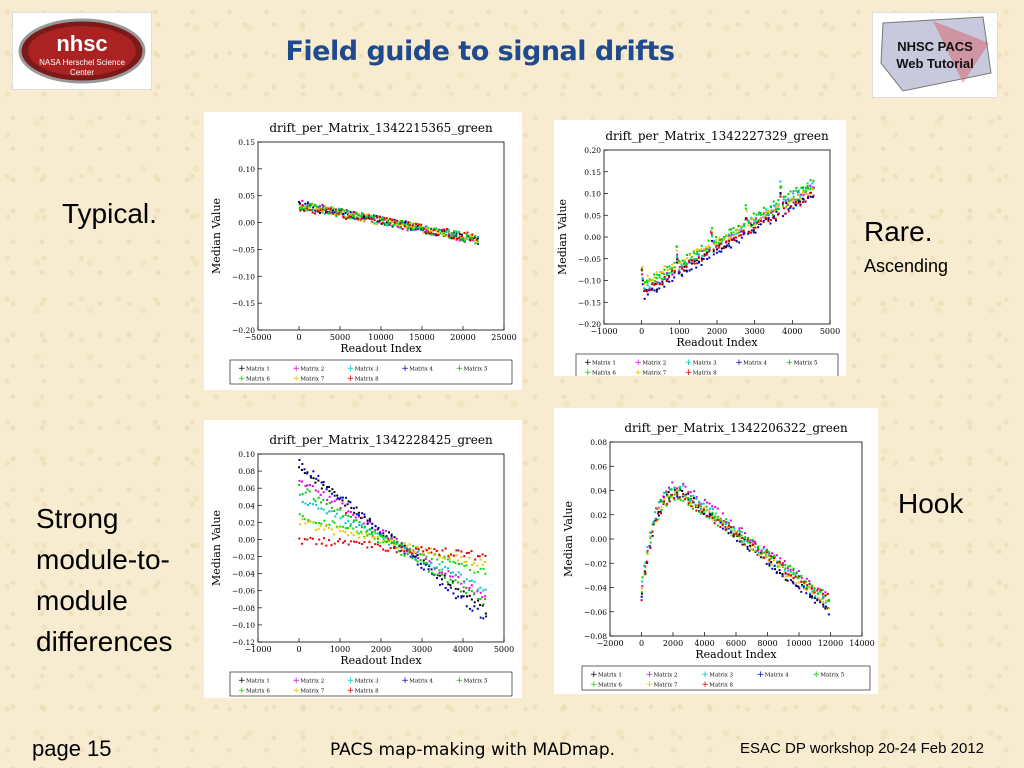  I want to click on x-tick-label: 14000, so click(861, 643).